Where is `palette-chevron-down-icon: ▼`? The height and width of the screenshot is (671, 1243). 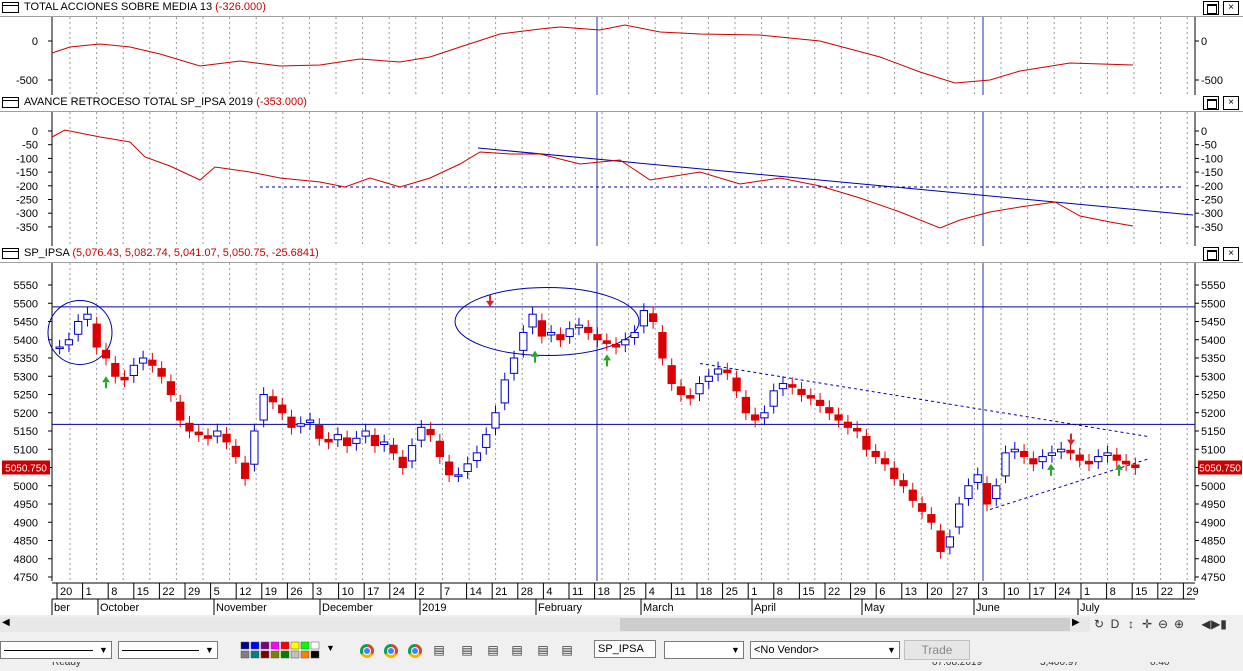
palette-chevron-down-icon: ▼ is located at coordinates (330, 648).